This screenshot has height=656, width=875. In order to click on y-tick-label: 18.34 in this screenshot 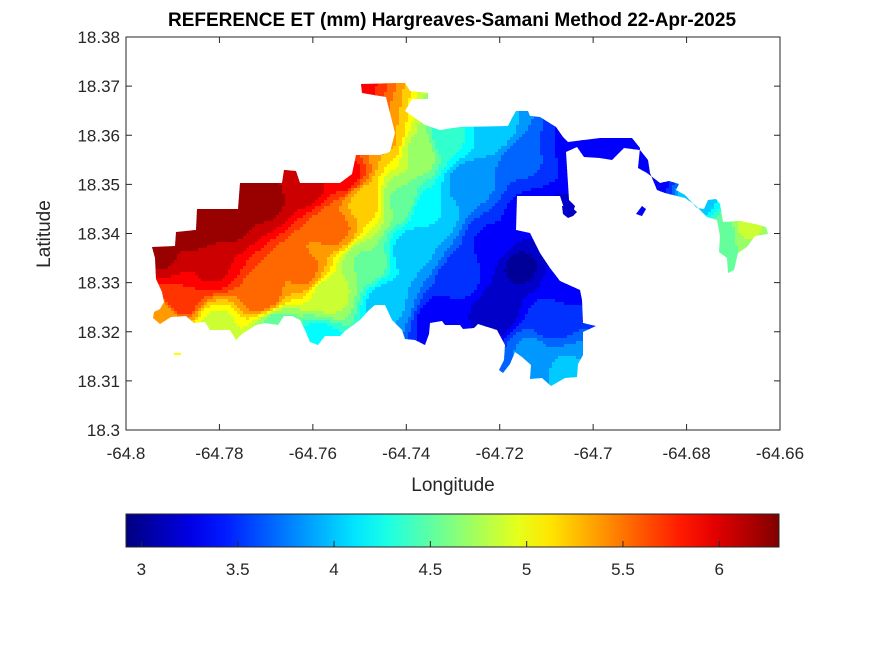, I will do `click(98, 234)`.